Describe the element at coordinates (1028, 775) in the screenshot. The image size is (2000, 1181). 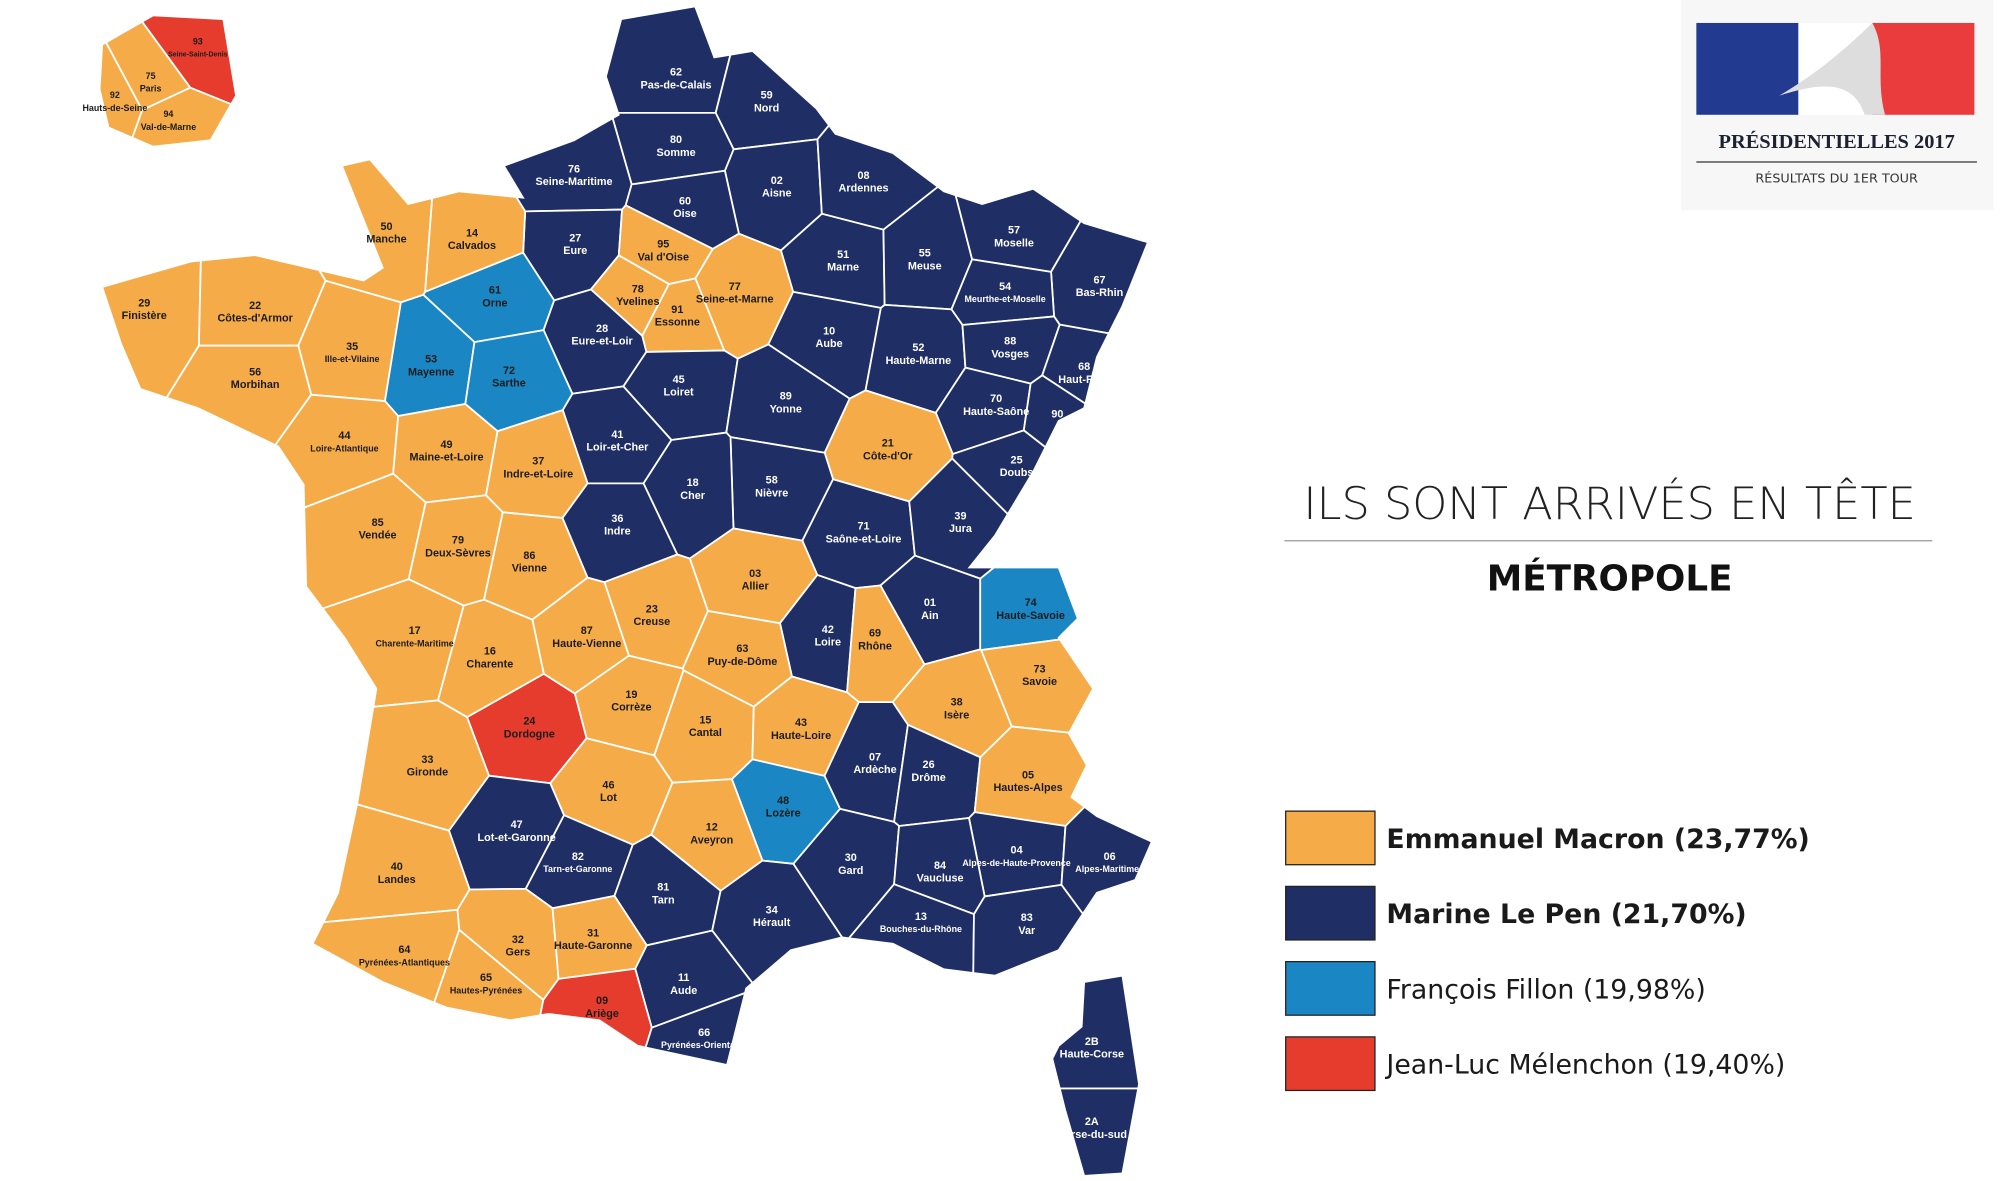
I see `department-code: 05` at that location.